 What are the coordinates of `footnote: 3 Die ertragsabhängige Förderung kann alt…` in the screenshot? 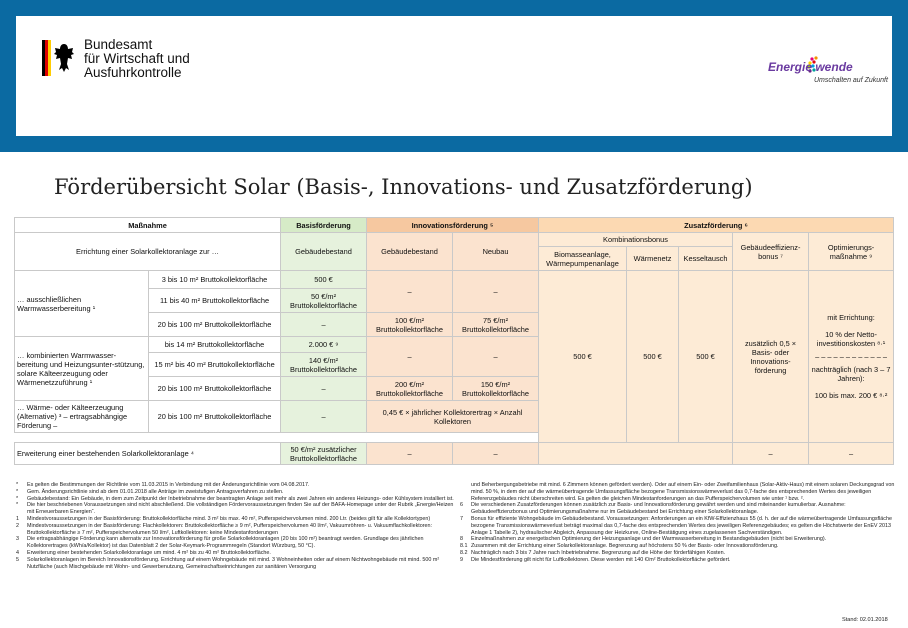 It's located at (235, 543).